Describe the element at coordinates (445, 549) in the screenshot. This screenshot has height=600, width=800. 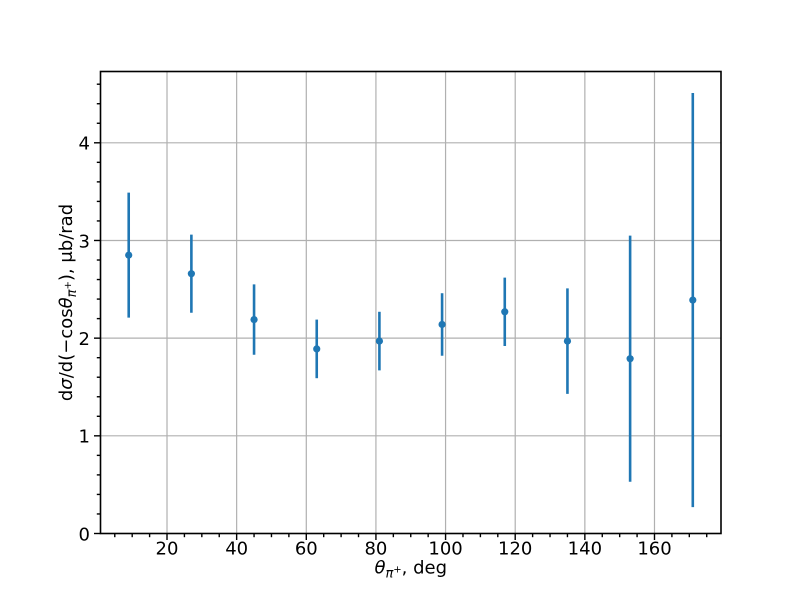
I see `x-tick-label: 100` at that location.